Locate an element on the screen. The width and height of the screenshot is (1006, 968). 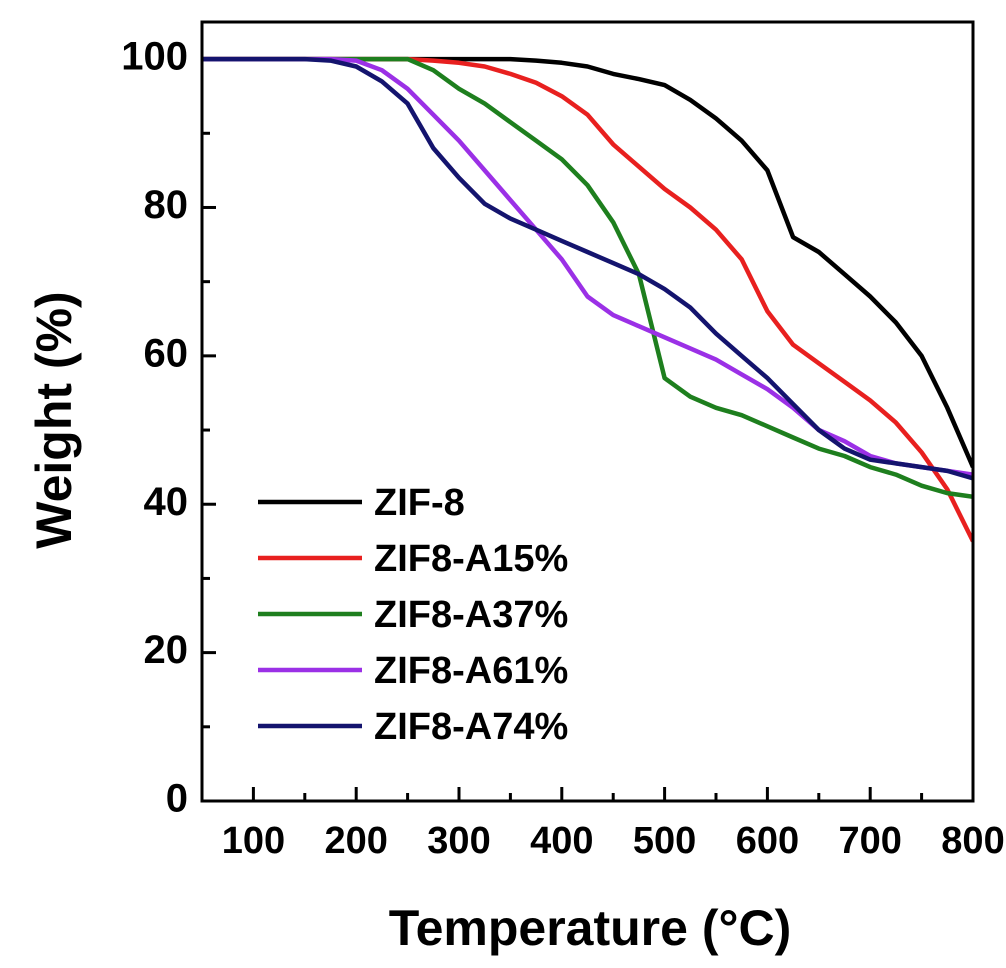
x-tick-label: 800 is located at coordinates (972, 841).